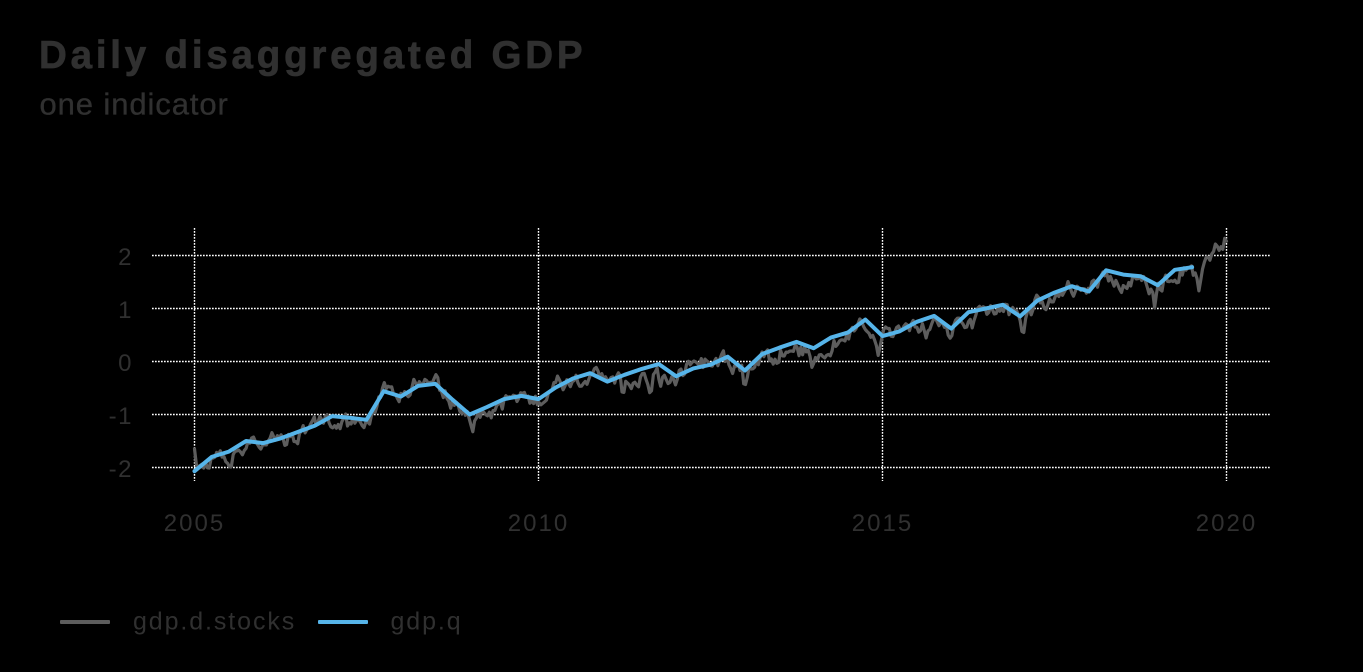 The width and height of the screenshot is (1363, 672). Describe the element at coordinates (312, 55) in the screenshot. I see `svg-text: Daily disaggregated GDP` at that location.